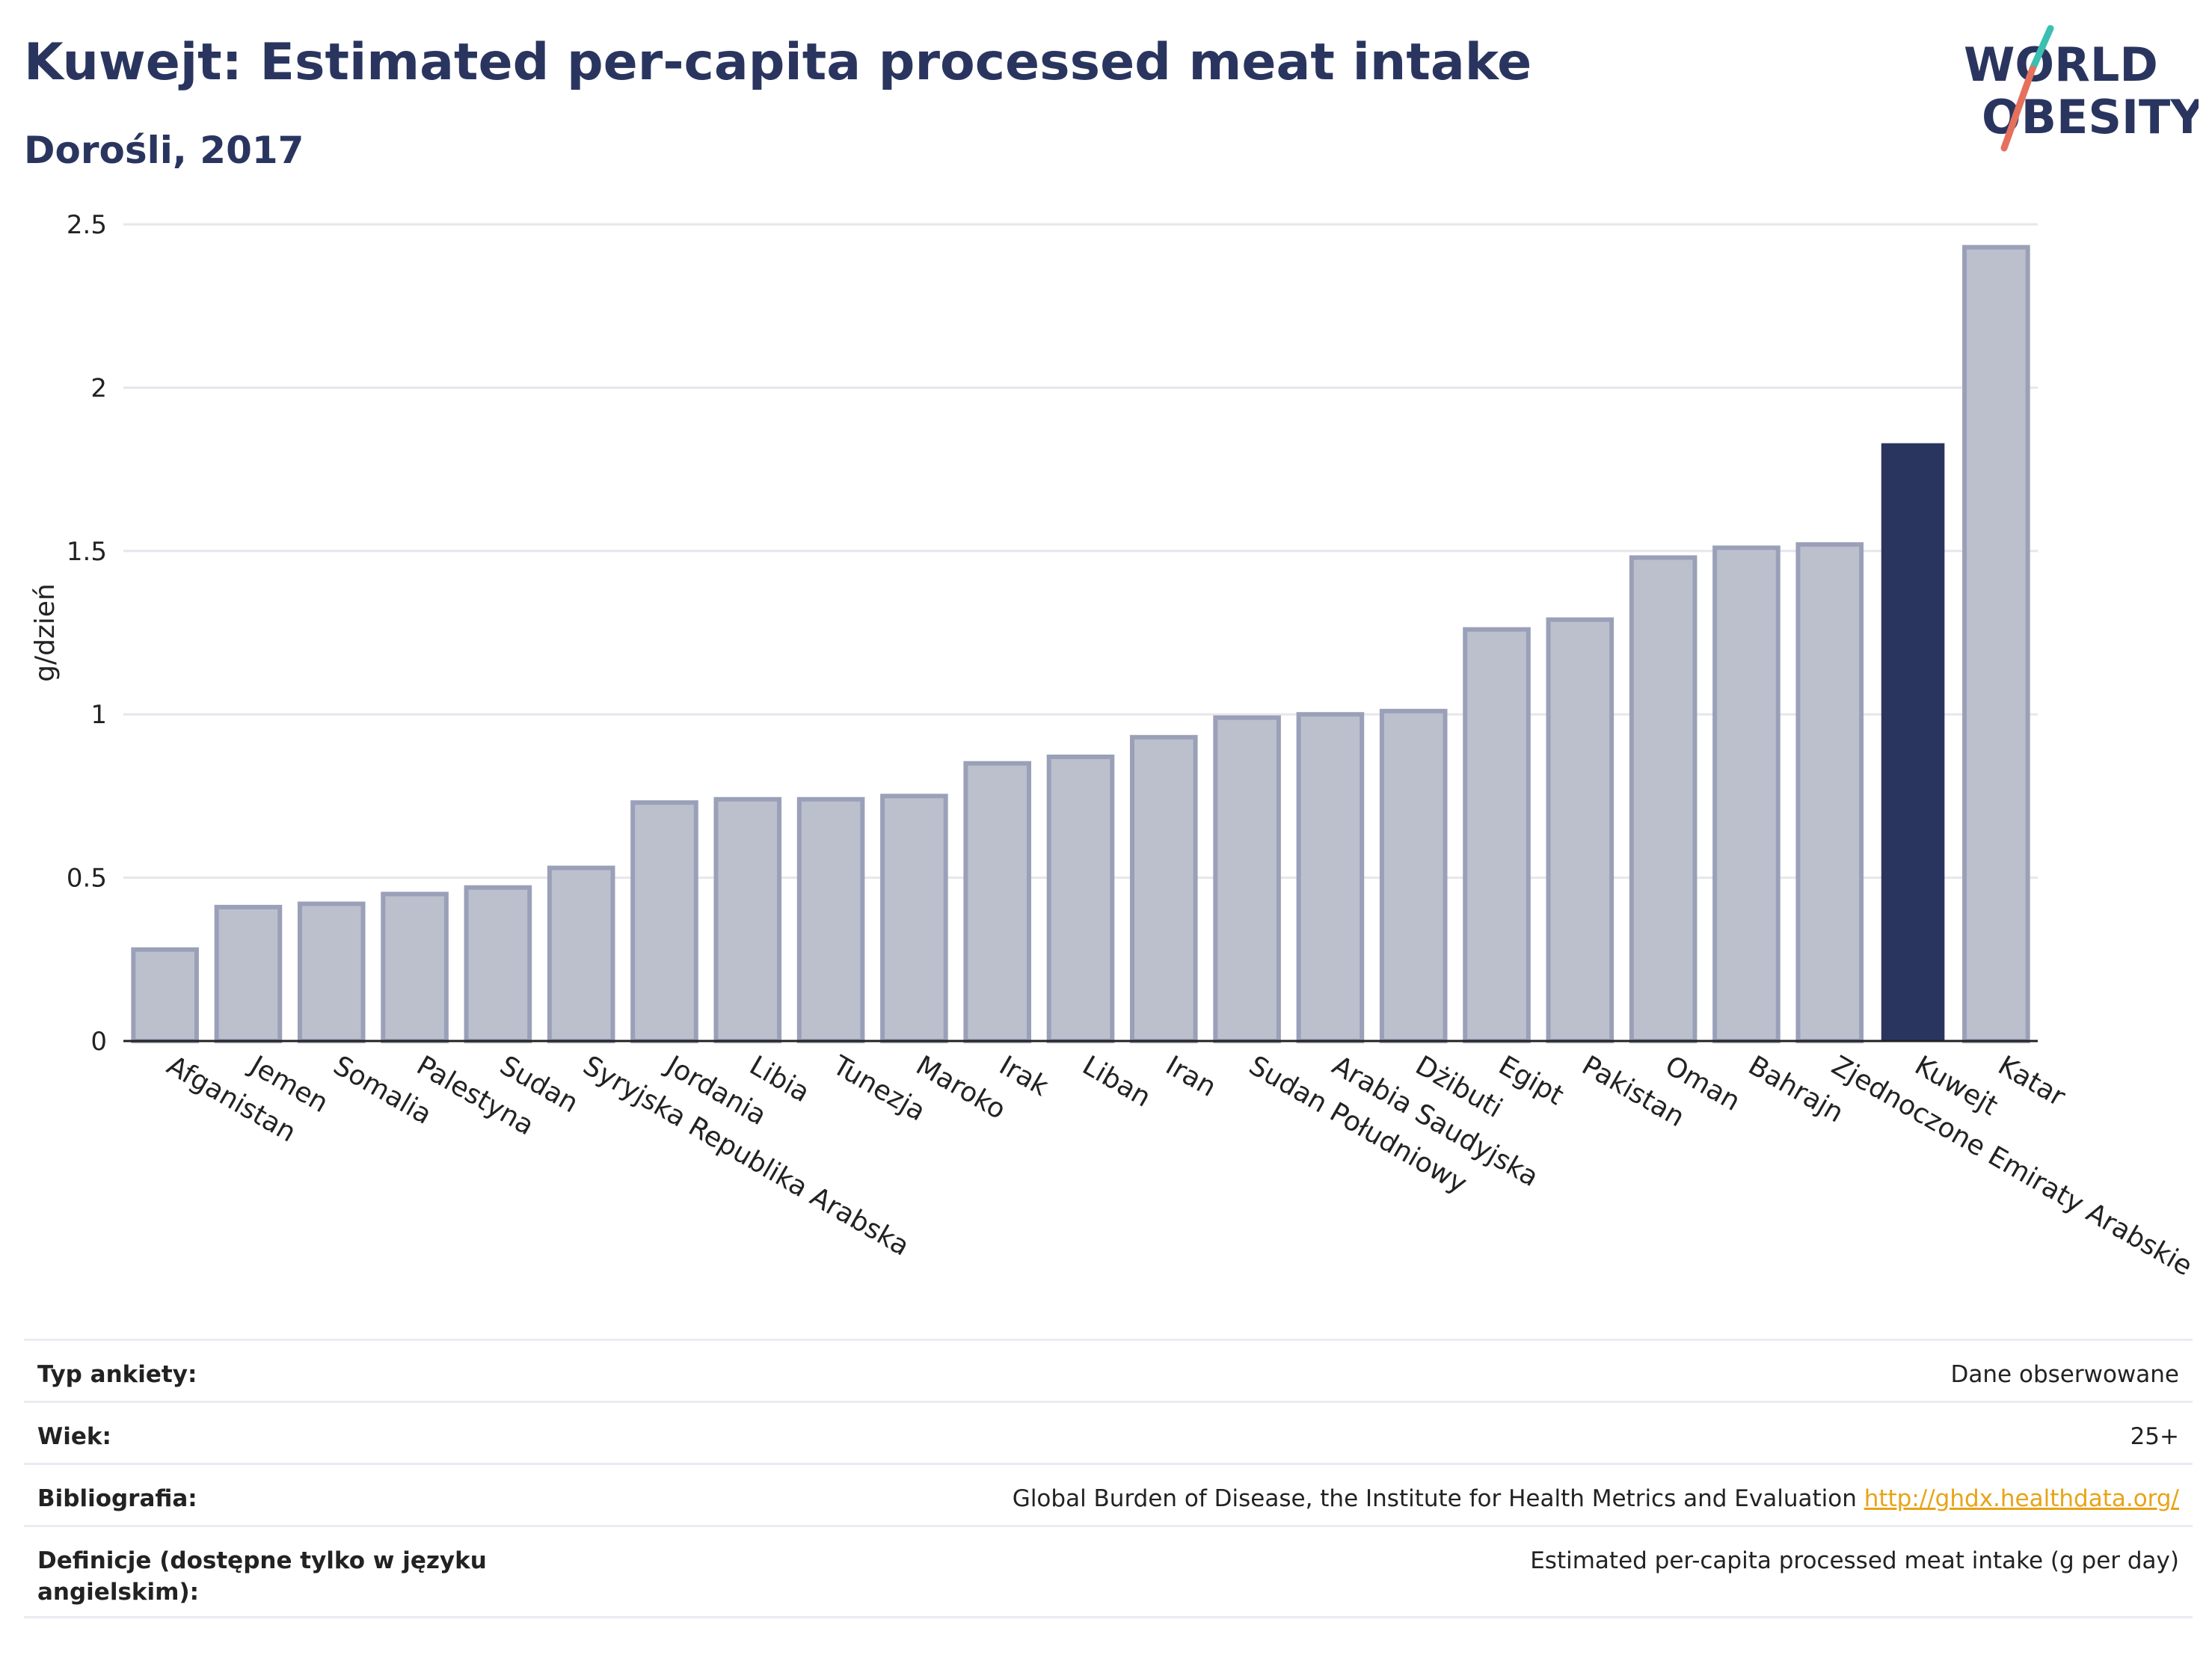 The height and width of the screenshot is (1655, 2212). I want to click on bar-oman, so click(1663, 799).